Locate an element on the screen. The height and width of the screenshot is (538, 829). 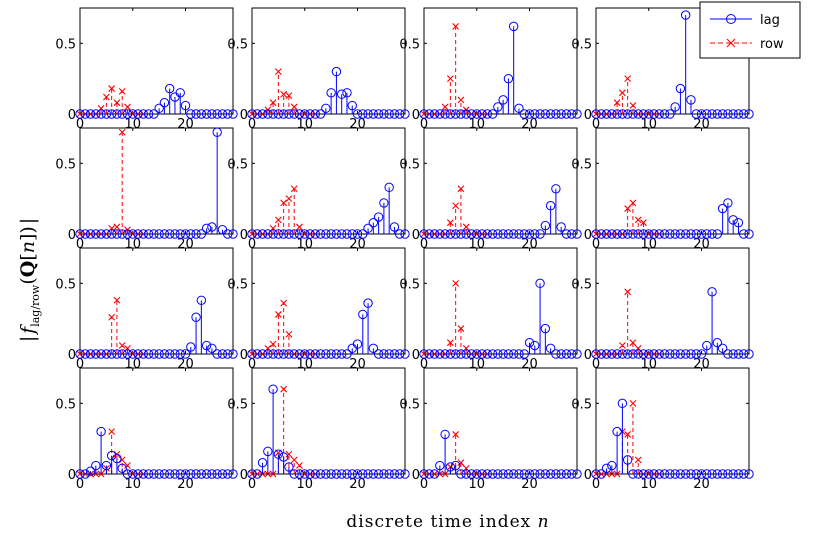
y-tick-label: 0 is located at coordinates (588, 115).